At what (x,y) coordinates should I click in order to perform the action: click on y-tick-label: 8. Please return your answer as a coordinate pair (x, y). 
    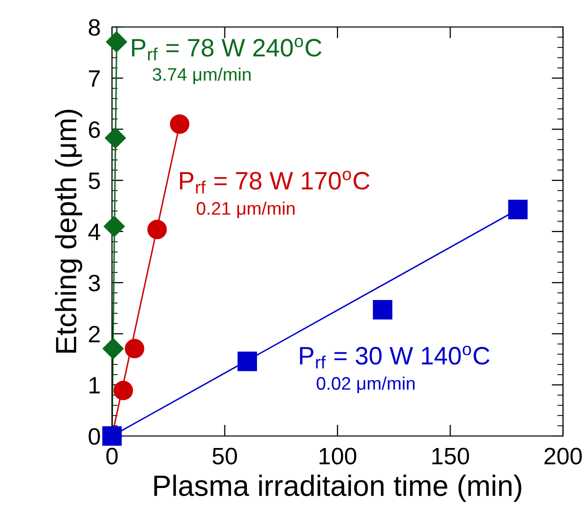
    Looking at the image, I should click on (94, 27).